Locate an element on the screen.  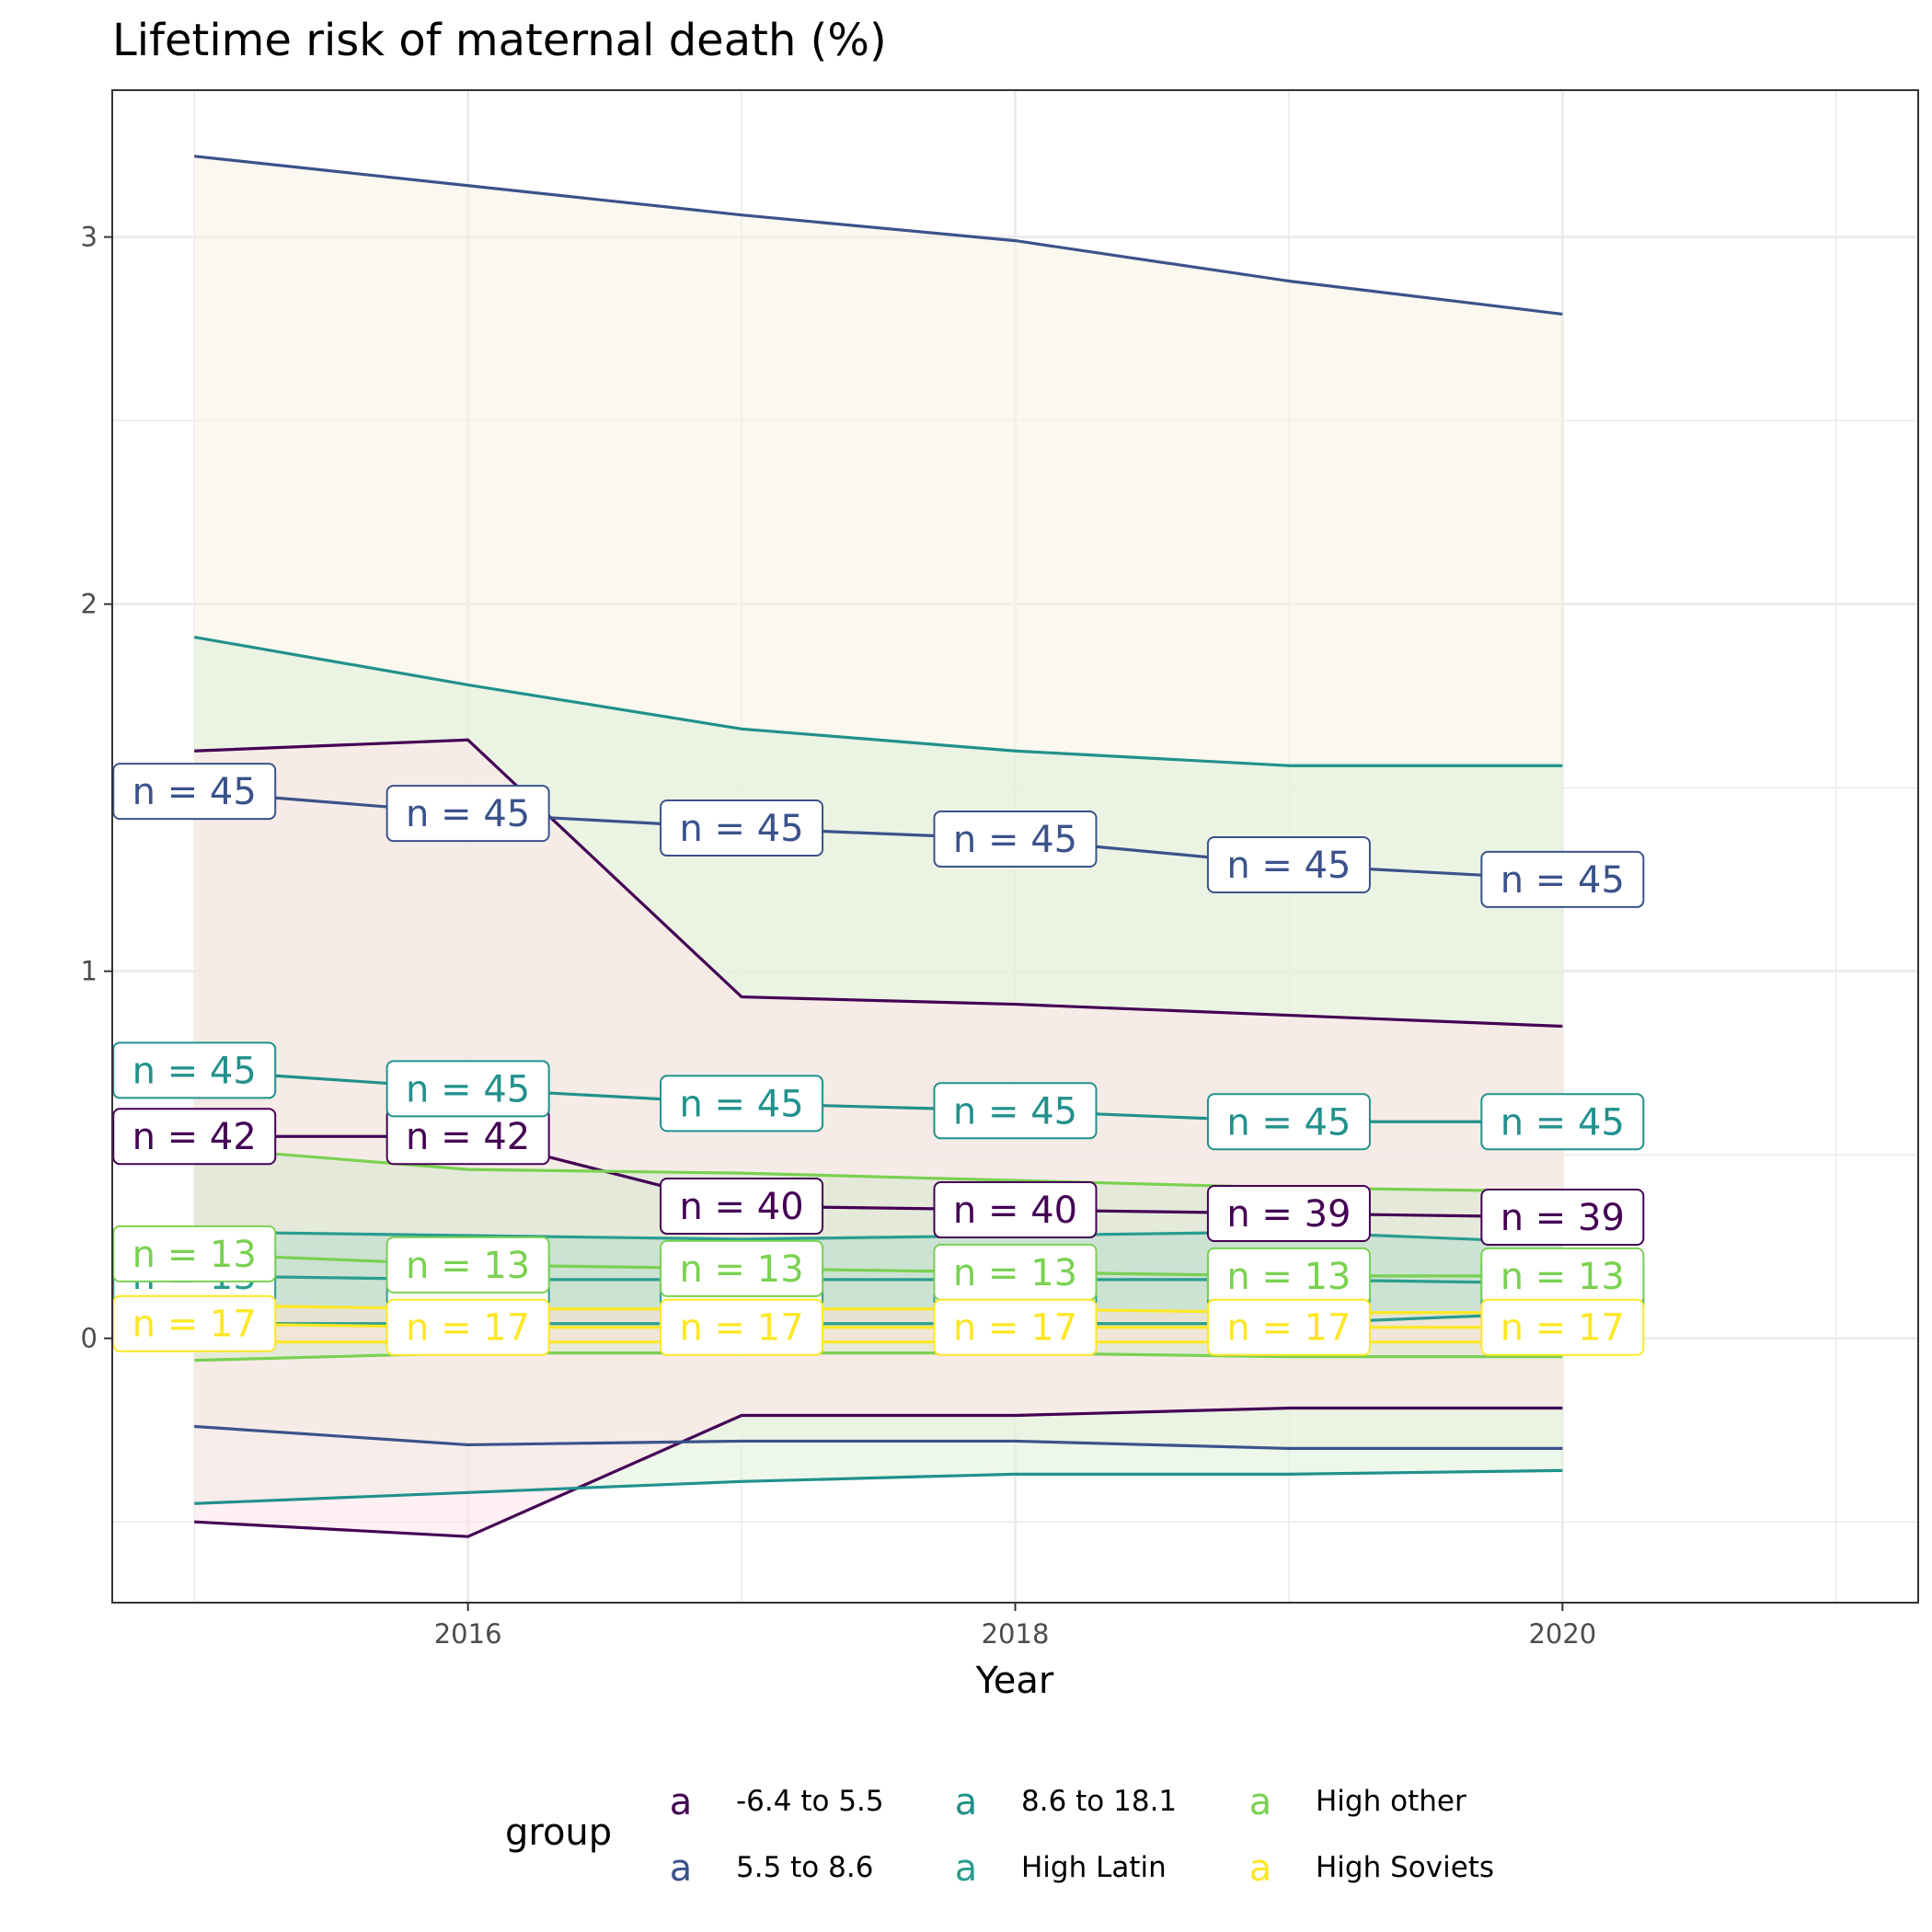
chart-title: Lifetime risk of maternal death (%) is located at coordinates (499, 40).